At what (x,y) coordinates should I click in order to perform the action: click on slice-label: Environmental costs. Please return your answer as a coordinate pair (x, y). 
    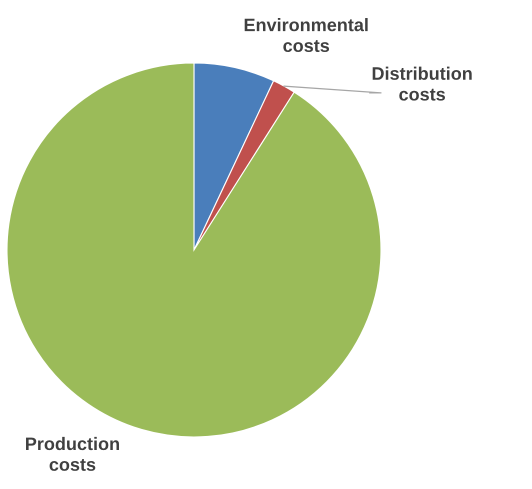
    Looking at the image, I should click on (306, 35).